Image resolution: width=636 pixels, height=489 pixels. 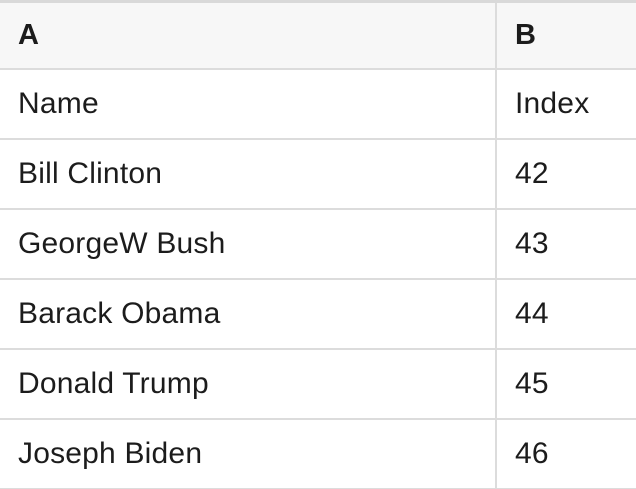 I want to click on cell-b1-index: Index, so click(x=552, y=103).